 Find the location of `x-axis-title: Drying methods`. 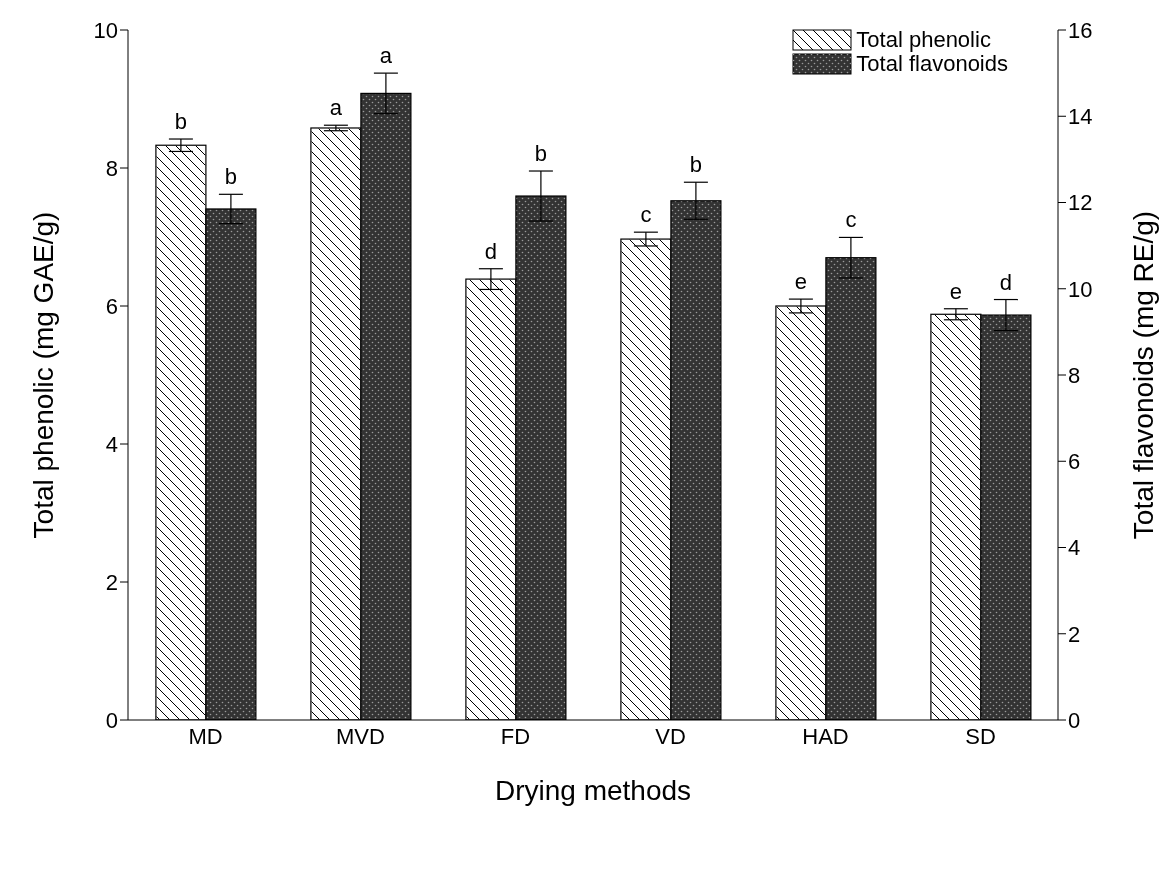

x-axis-title: Drying methods is located at coordinates (593, 790).